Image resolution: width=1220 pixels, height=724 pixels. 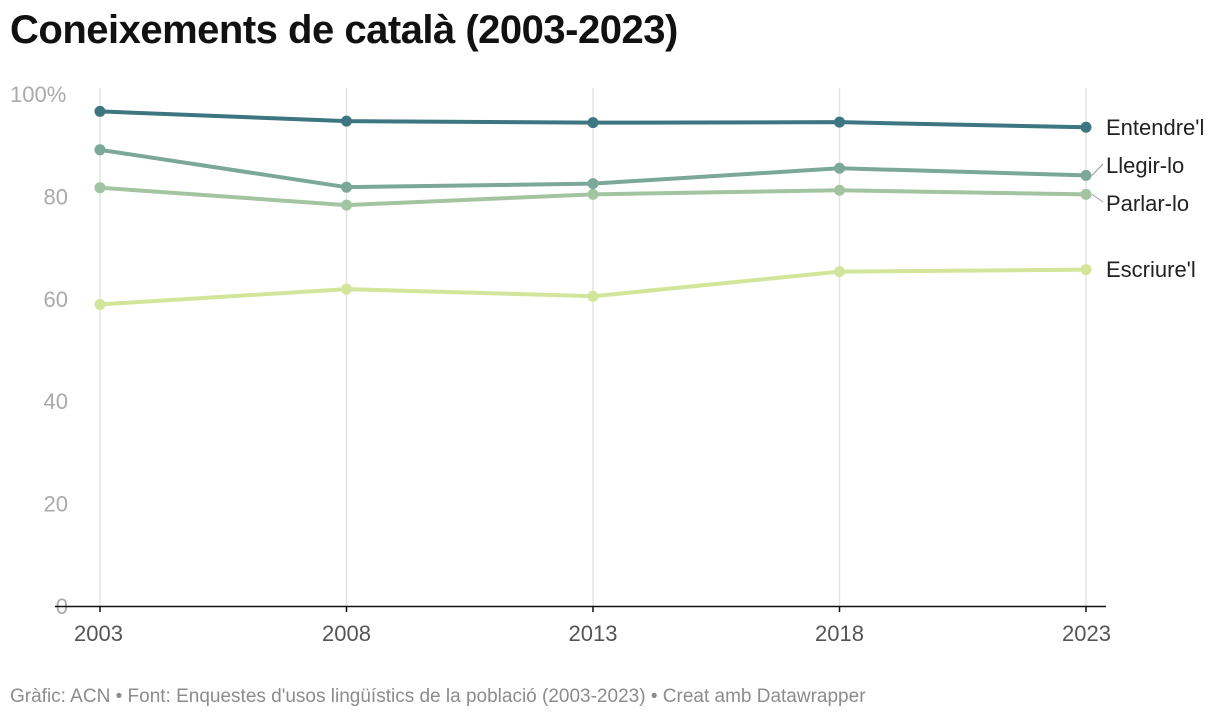 What do you see at coordinates (1145, 165) in the screenshot?
I see `series-label: Llegir-lo` at bounding box center [1145, 165].